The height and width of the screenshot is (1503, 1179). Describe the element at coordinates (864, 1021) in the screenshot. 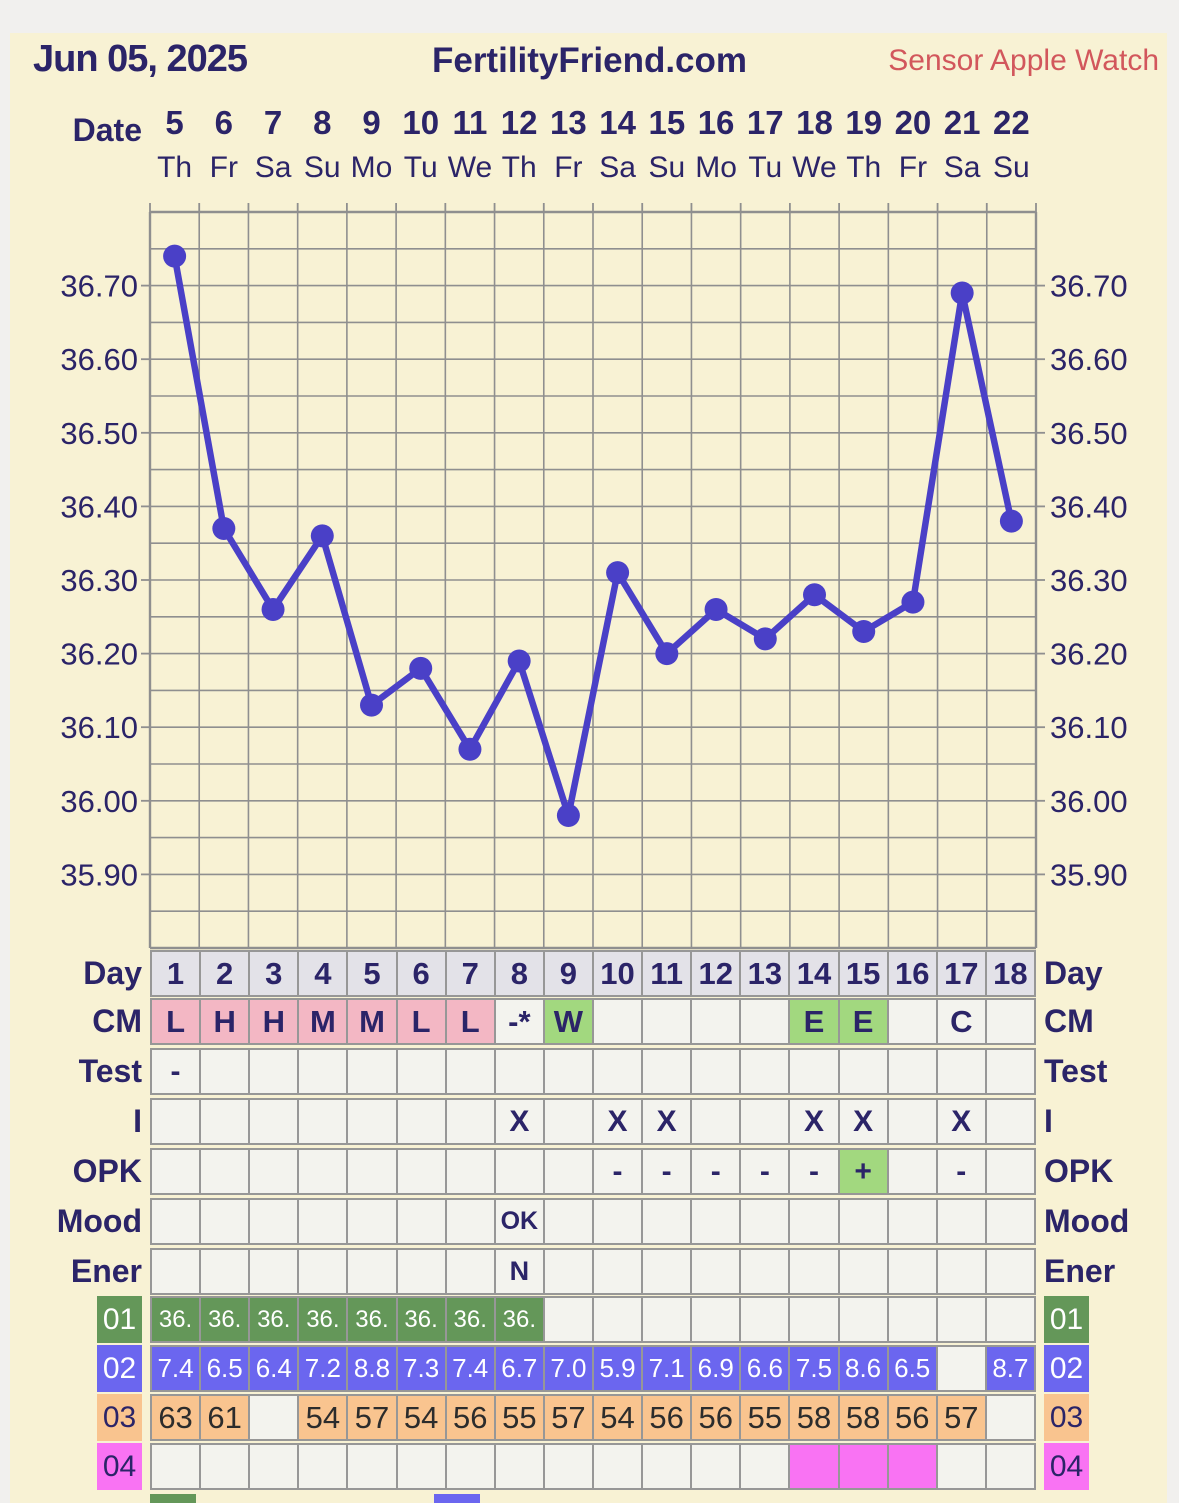

I see `cell-cm-day-15: E` at that location.